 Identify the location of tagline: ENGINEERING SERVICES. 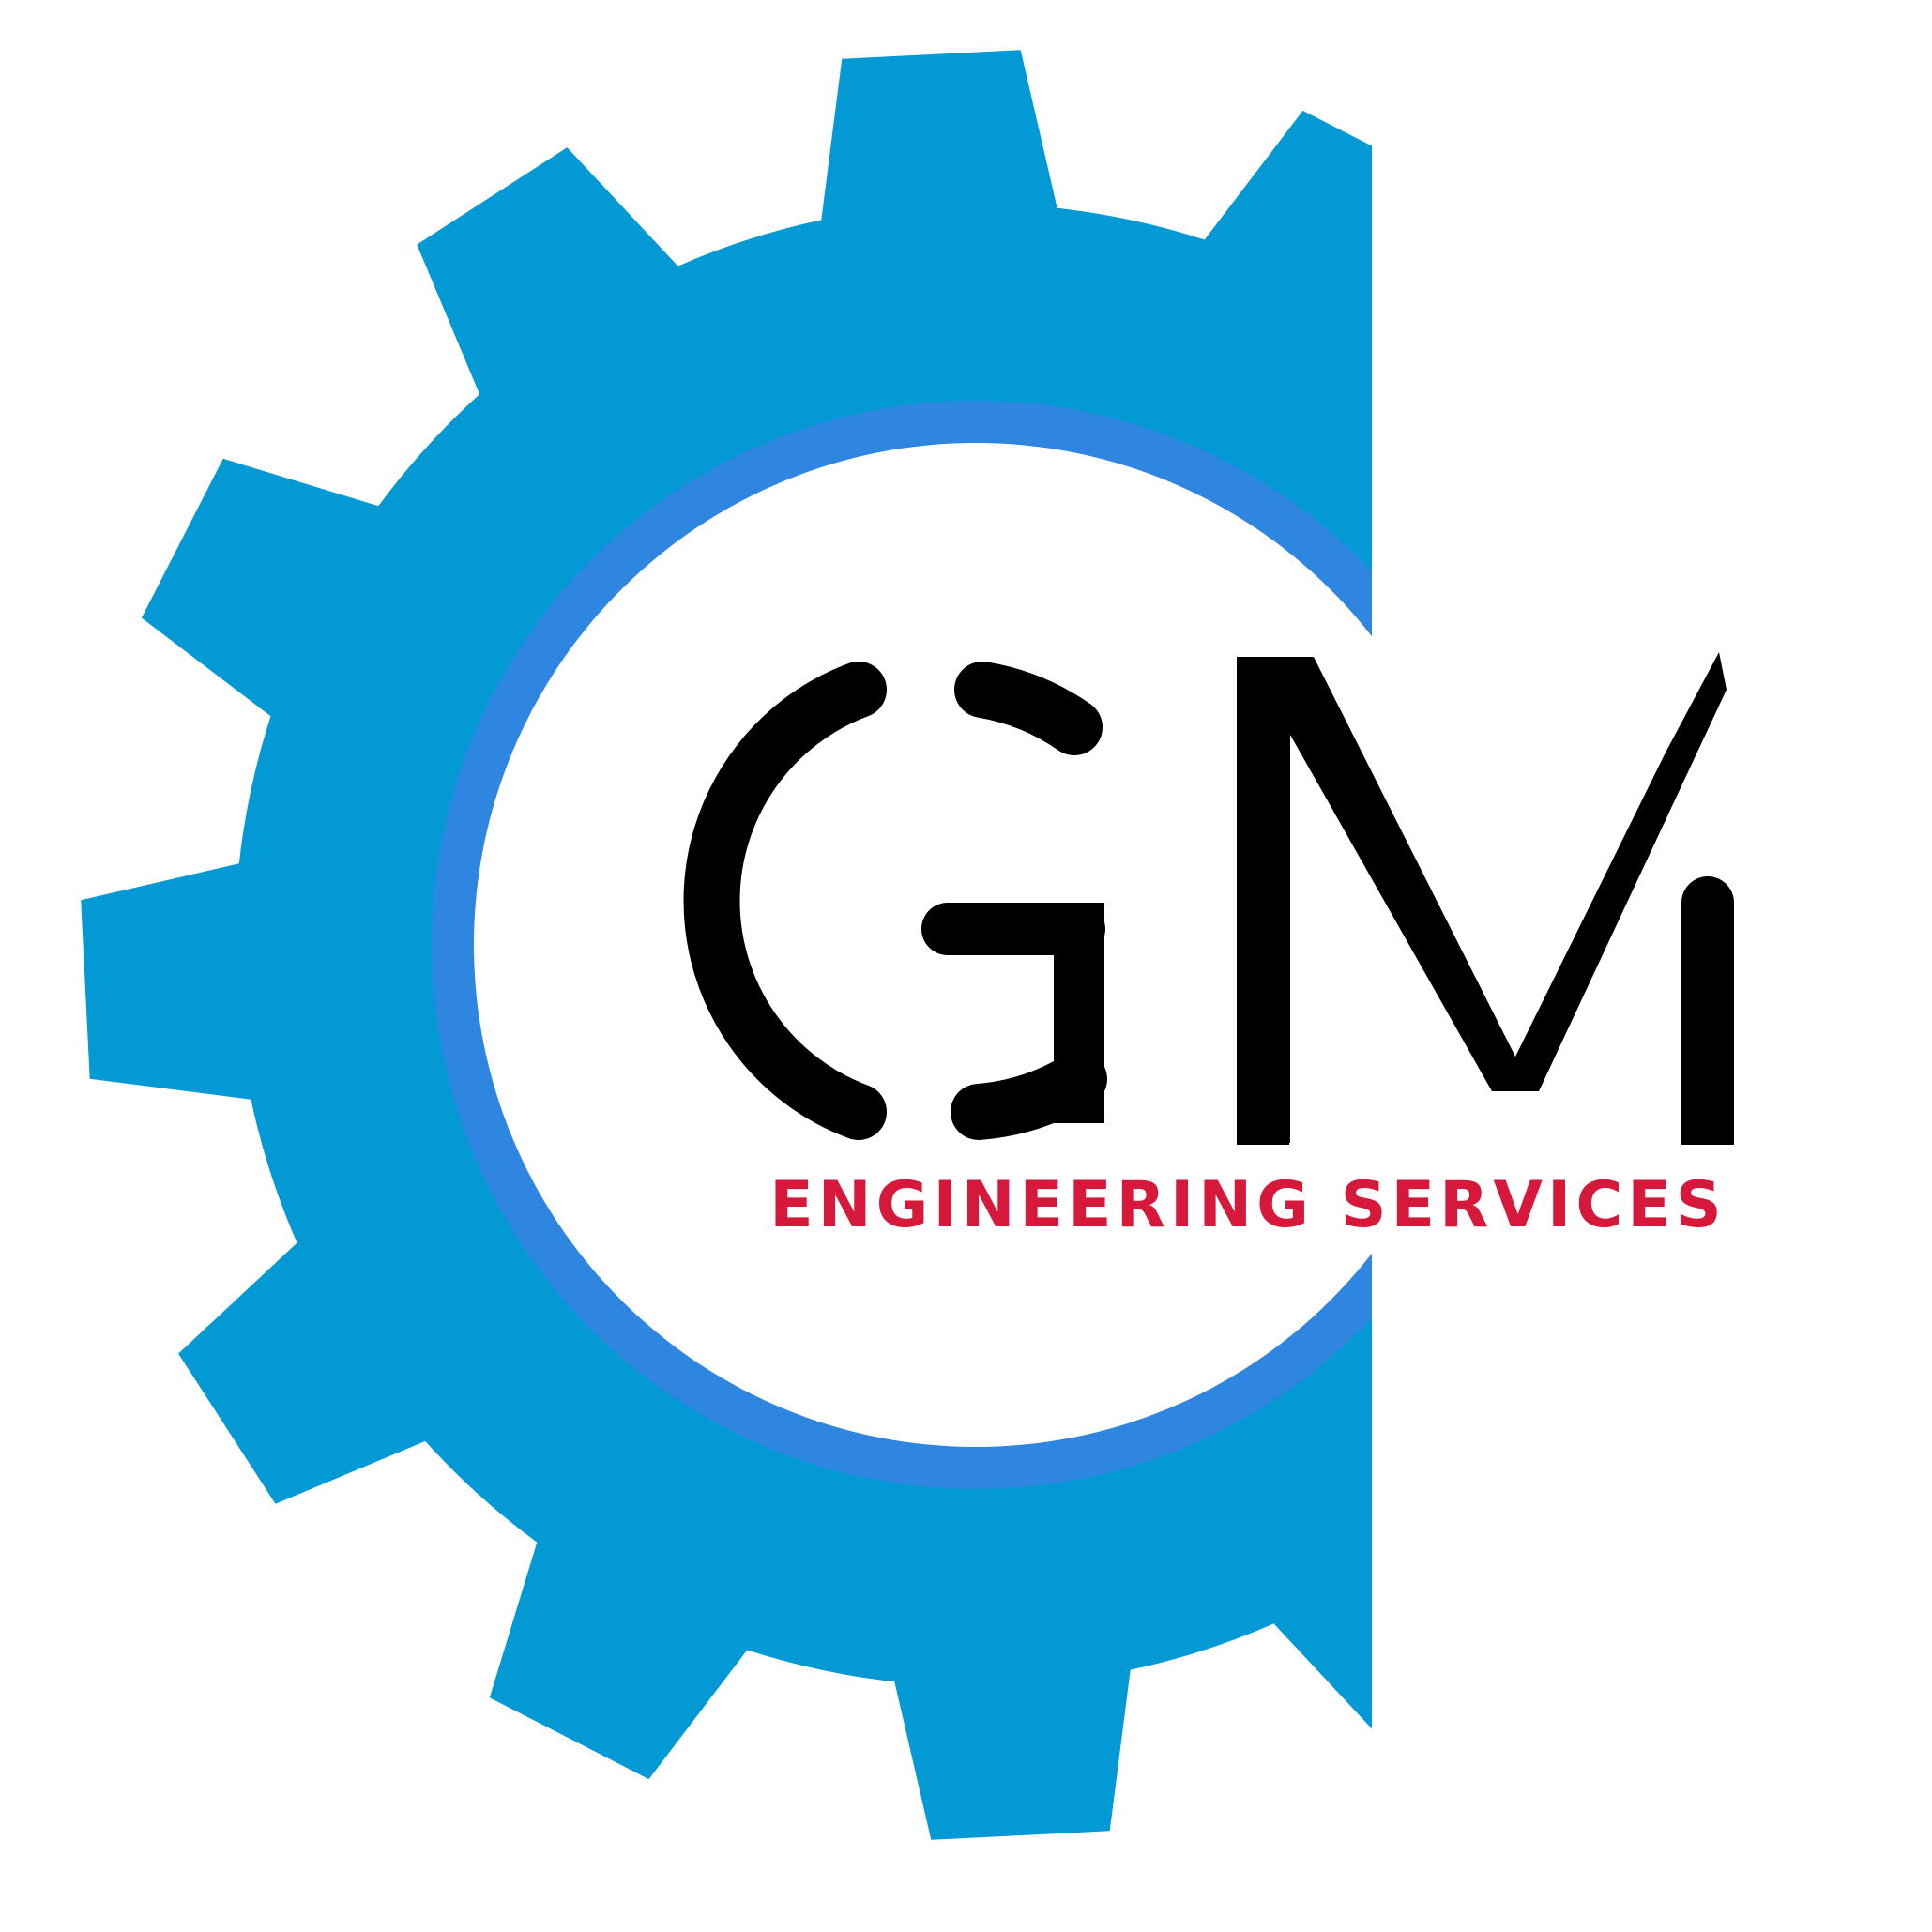
(1247, 1205).